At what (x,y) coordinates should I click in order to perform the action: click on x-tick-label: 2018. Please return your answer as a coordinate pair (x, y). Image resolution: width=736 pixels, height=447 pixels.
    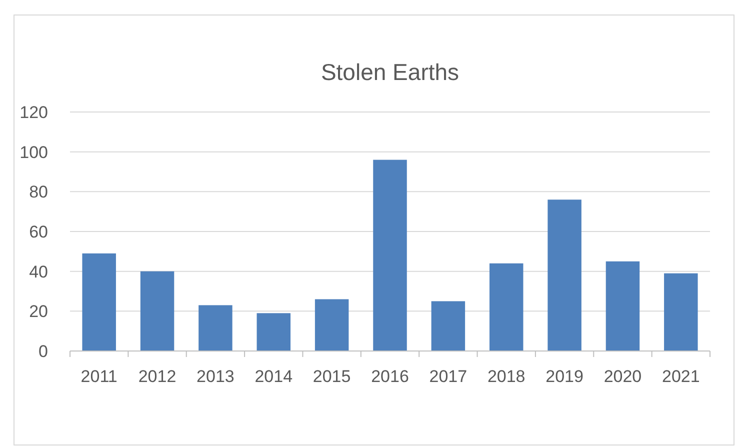
    Looking at the image, I should click on (506, 376).